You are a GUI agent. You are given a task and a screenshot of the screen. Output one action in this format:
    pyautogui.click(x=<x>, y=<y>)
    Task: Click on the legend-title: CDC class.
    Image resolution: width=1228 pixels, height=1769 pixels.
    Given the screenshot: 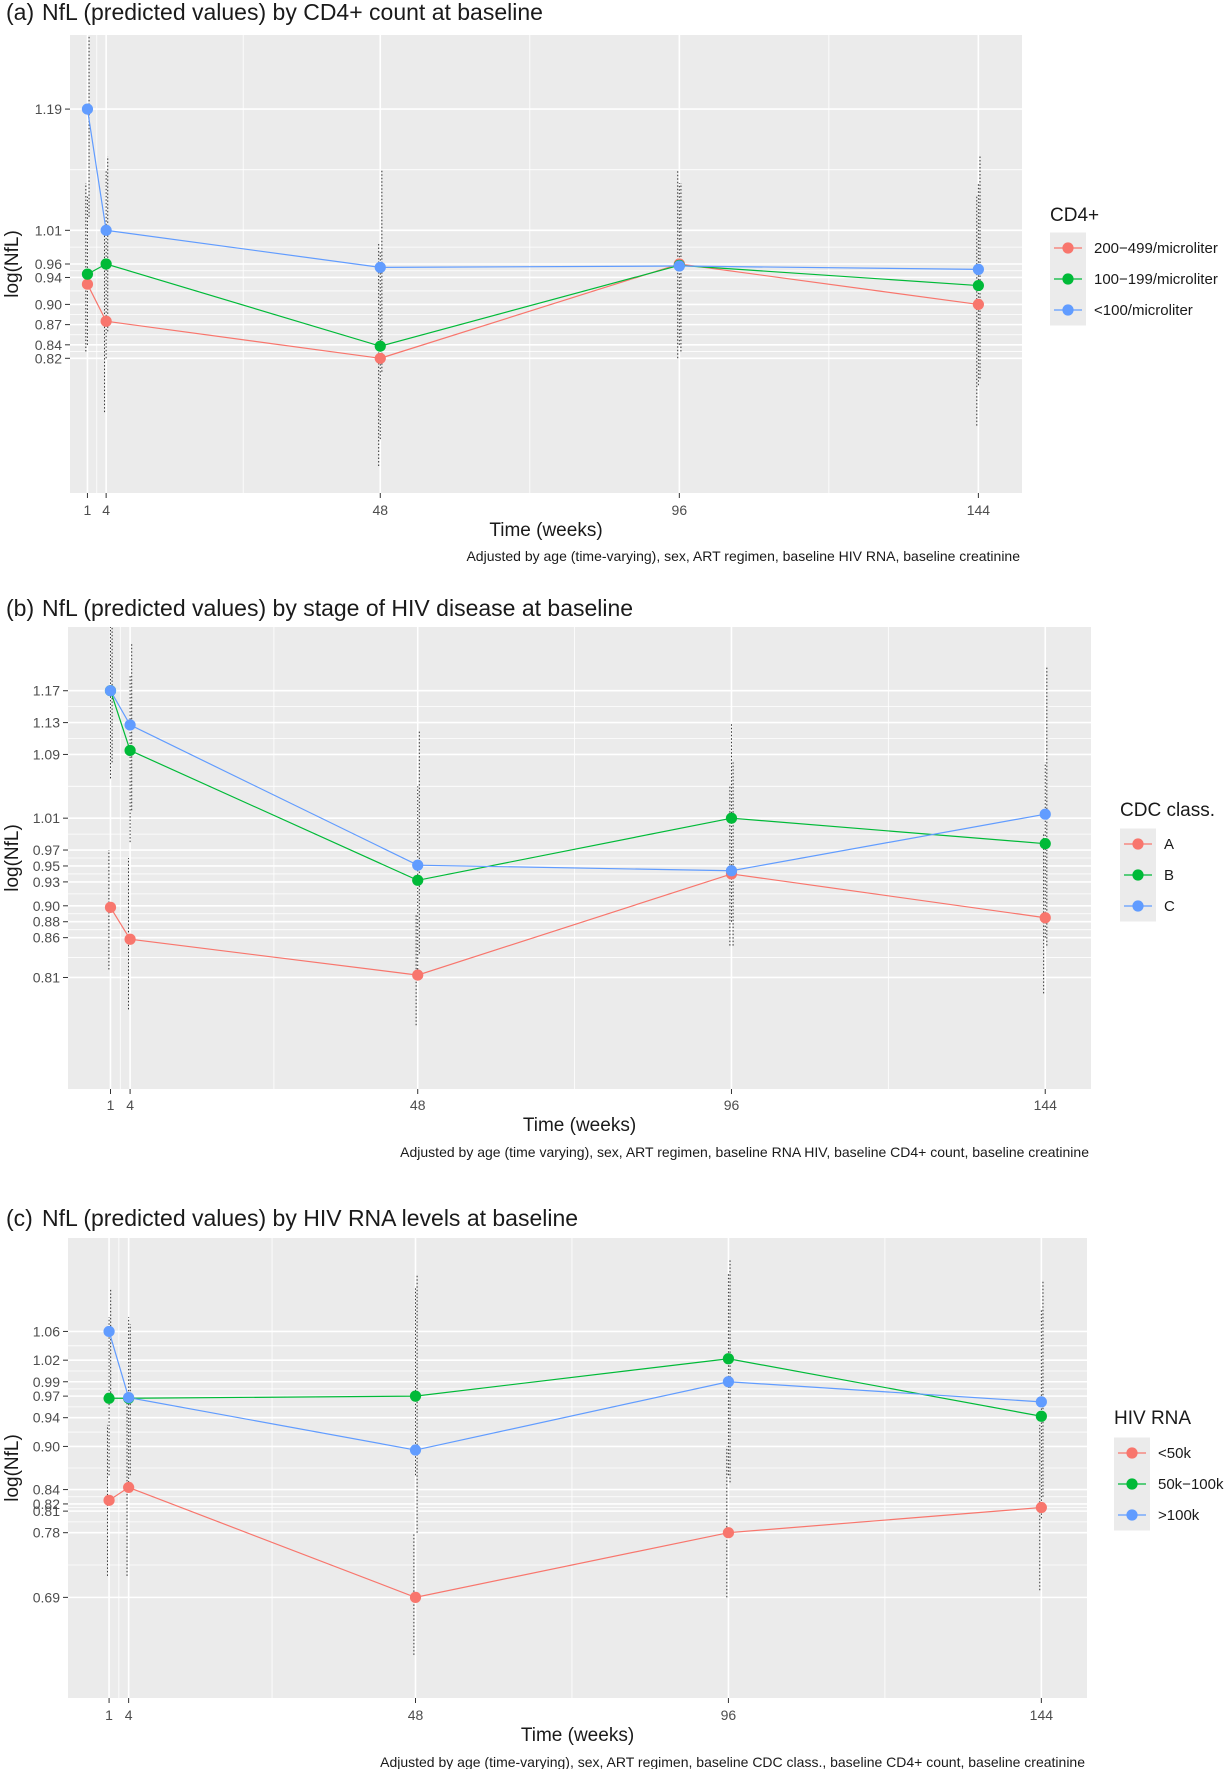 What is the action you would take?
    pyautogui.click(x=1167, y=810)
    